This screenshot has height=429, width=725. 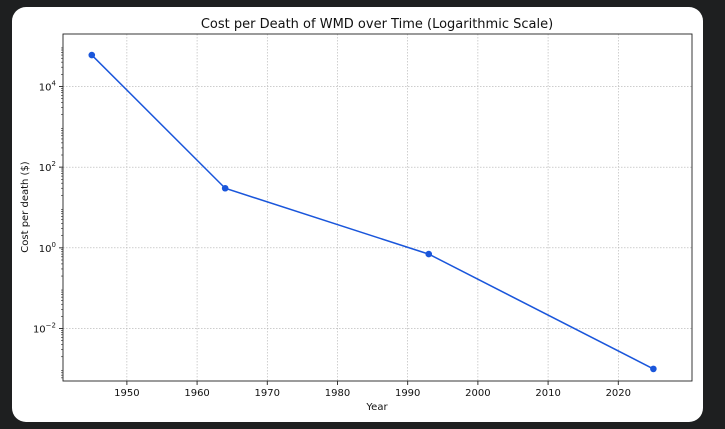 What do you see at coordinates (25, 207) in the screenshot?
I see `y-axis-label: Cost per death ($)` at bounding box center [25, 207].